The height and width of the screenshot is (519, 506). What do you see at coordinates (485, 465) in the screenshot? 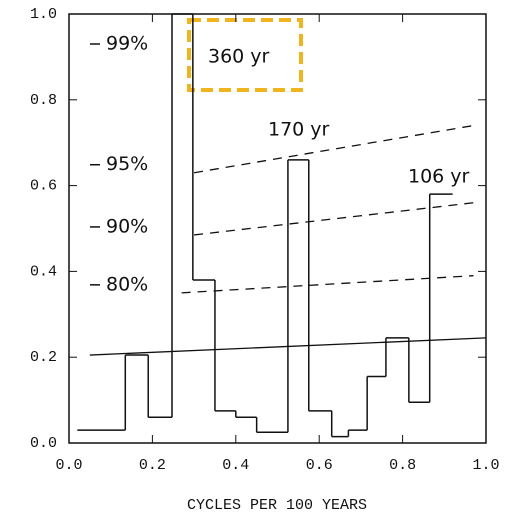
I see `x-tick-label: 1.0` at bounding box center [485, 465].